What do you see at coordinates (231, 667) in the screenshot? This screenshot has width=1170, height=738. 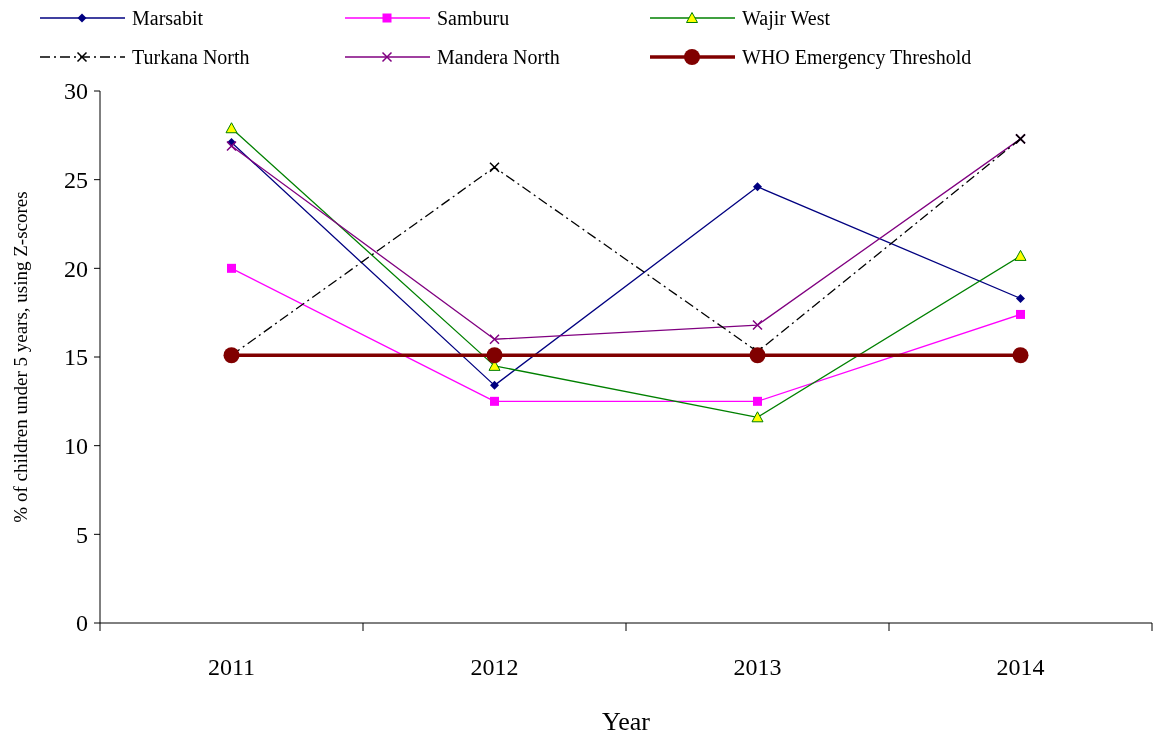 I see `x-tick-label: 2011` at bounding box center [231, 667].